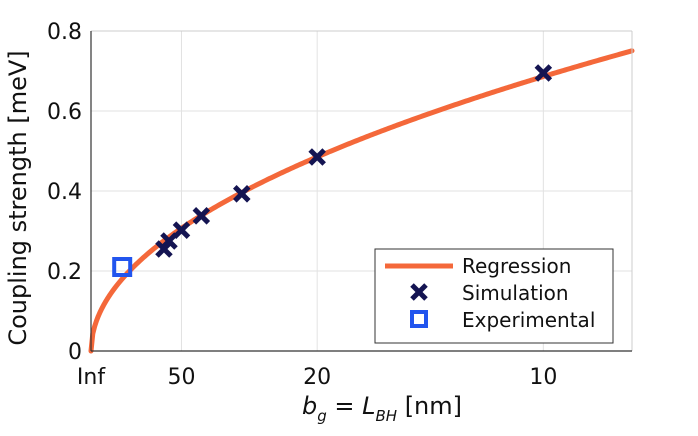 This screenshot has width=698, height=436. I want to click on y-tick-label: 0.8, so click(64, 32).